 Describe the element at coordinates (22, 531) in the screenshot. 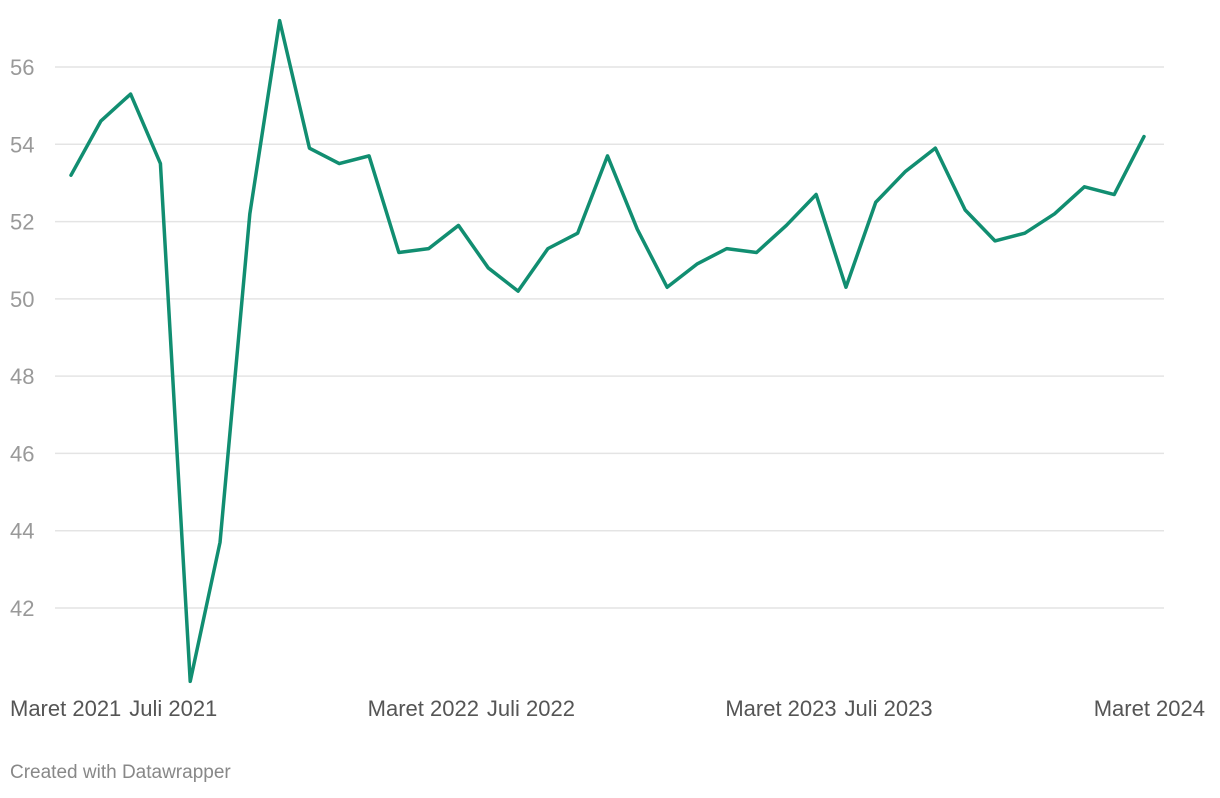

I see `y-tick-label: 44` at that location.